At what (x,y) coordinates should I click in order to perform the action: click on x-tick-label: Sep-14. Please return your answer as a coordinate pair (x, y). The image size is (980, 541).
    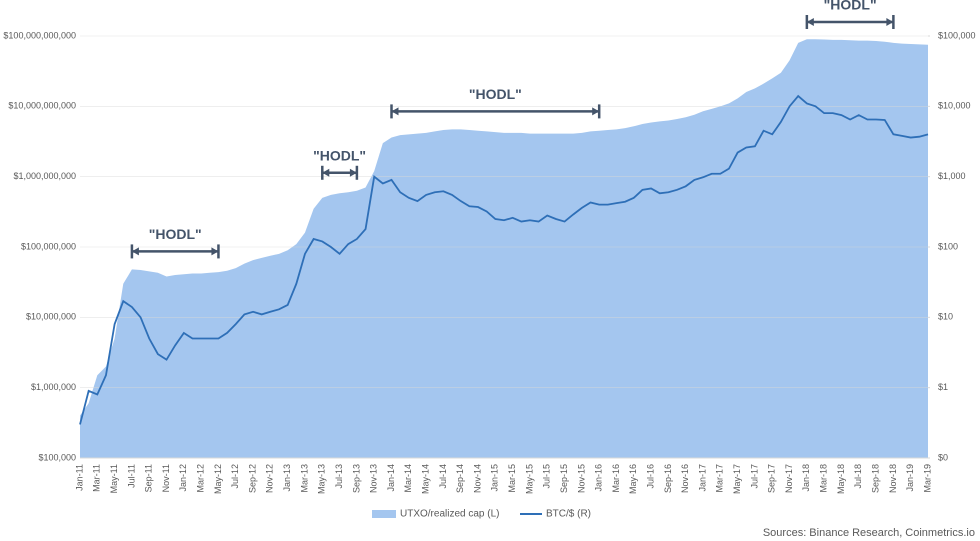
    Looking at the image, I should click on (460, 478).